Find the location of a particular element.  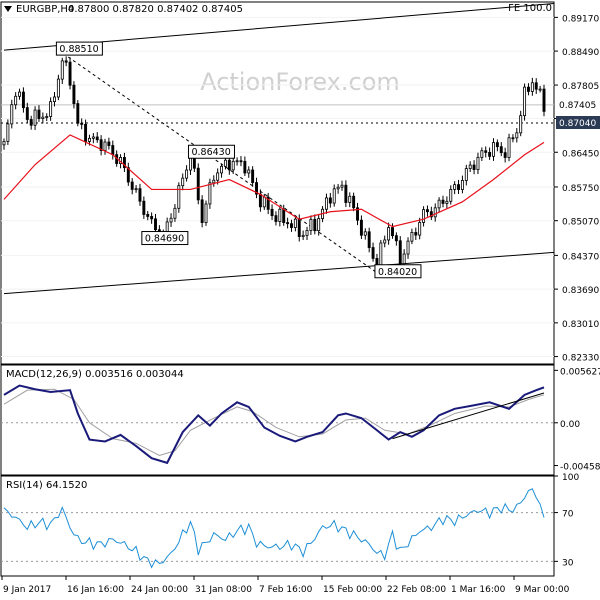

current-price-tag-box is located at coordinates (578, 104).